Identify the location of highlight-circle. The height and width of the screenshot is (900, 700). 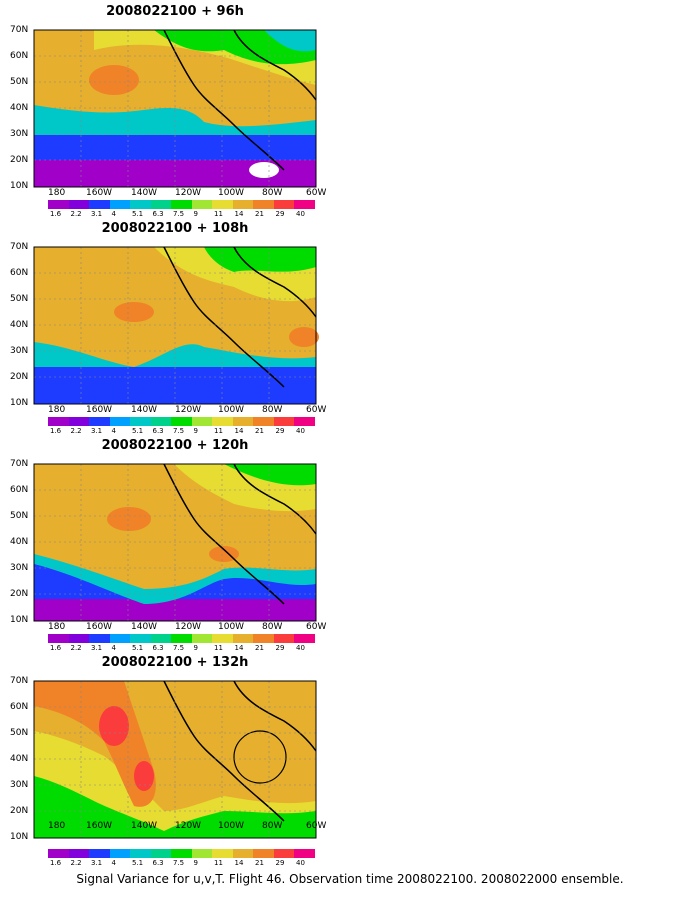
(260, 757).